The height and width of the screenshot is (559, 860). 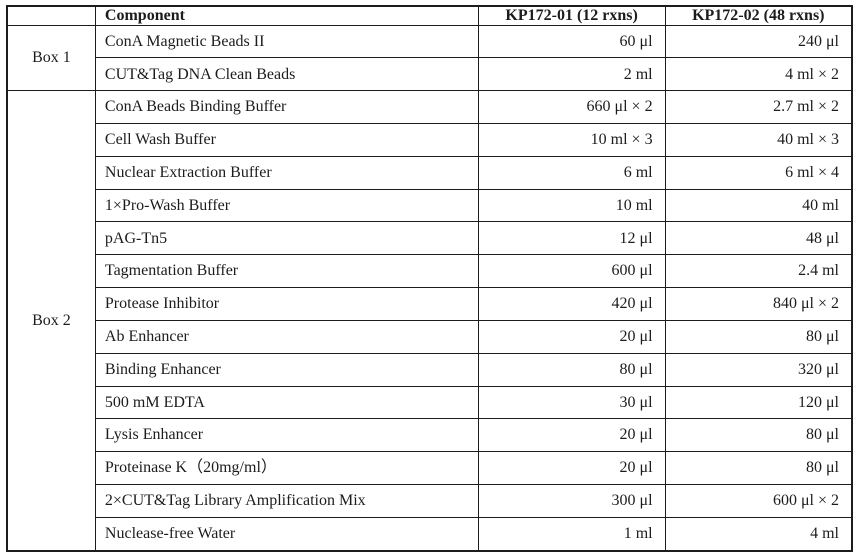 I want to click on table-row: Lysis Enhancer 20 μl 80 μl, so click(x=430, y=435).